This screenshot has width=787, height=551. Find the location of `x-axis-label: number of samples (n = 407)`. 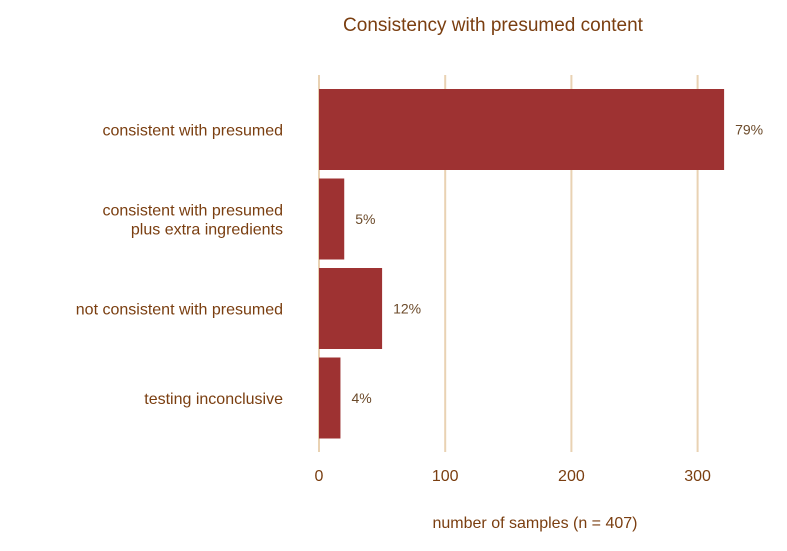

x-axis-label: number of samples (n = 407) is located at coordinates (535, 523).